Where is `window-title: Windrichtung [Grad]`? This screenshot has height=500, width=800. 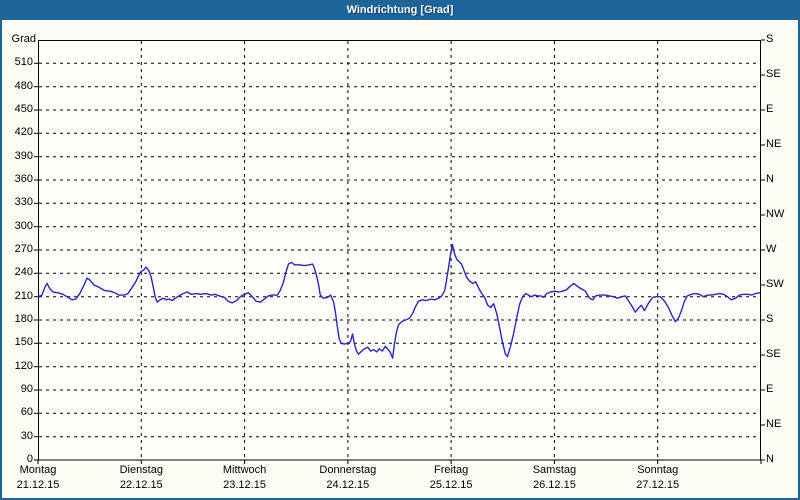 window-title: Windrichtung [Grad] is located at coordinates (400, 10).